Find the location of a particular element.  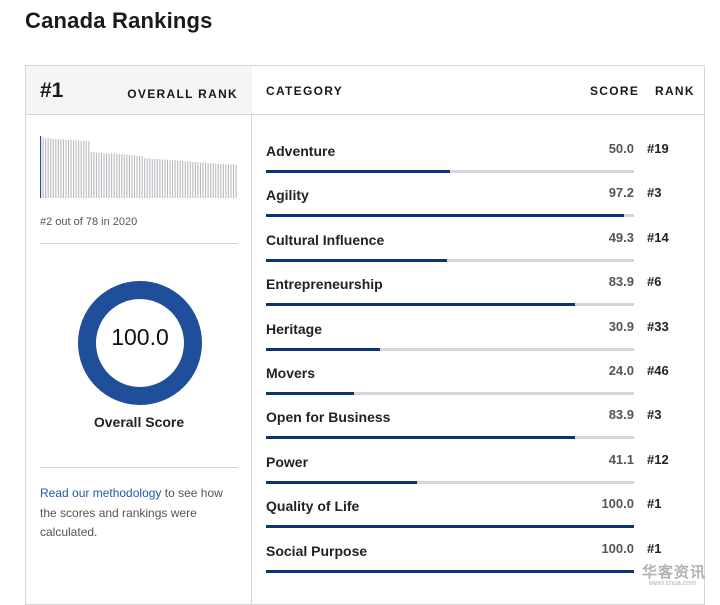

table-header: CATEGORY SCORE RANK is located at coordinates (478, 90).